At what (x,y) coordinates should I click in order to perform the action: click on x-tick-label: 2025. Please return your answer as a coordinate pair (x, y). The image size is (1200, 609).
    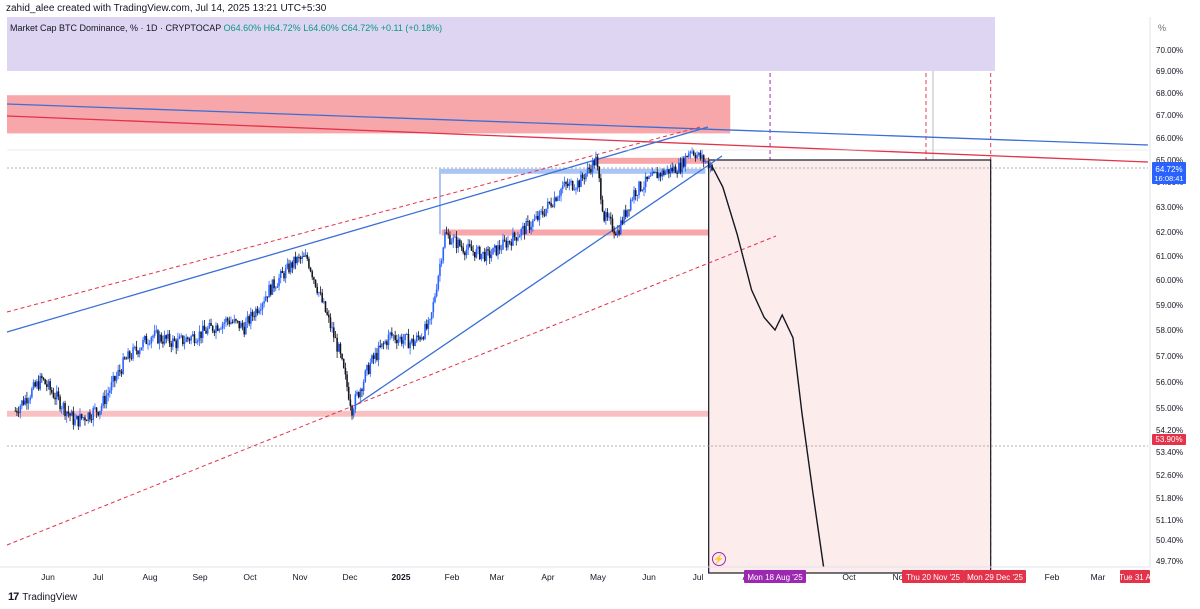
    Looking at the image, I should click on (401, 577).